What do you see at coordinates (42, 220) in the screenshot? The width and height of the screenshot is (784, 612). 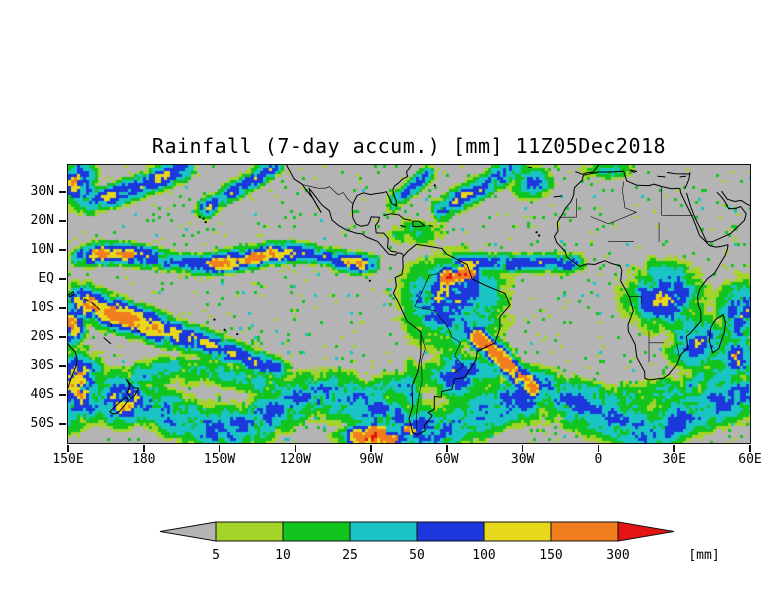 I see `lat-tick-label: 20N` at bounding box center [42, 220].